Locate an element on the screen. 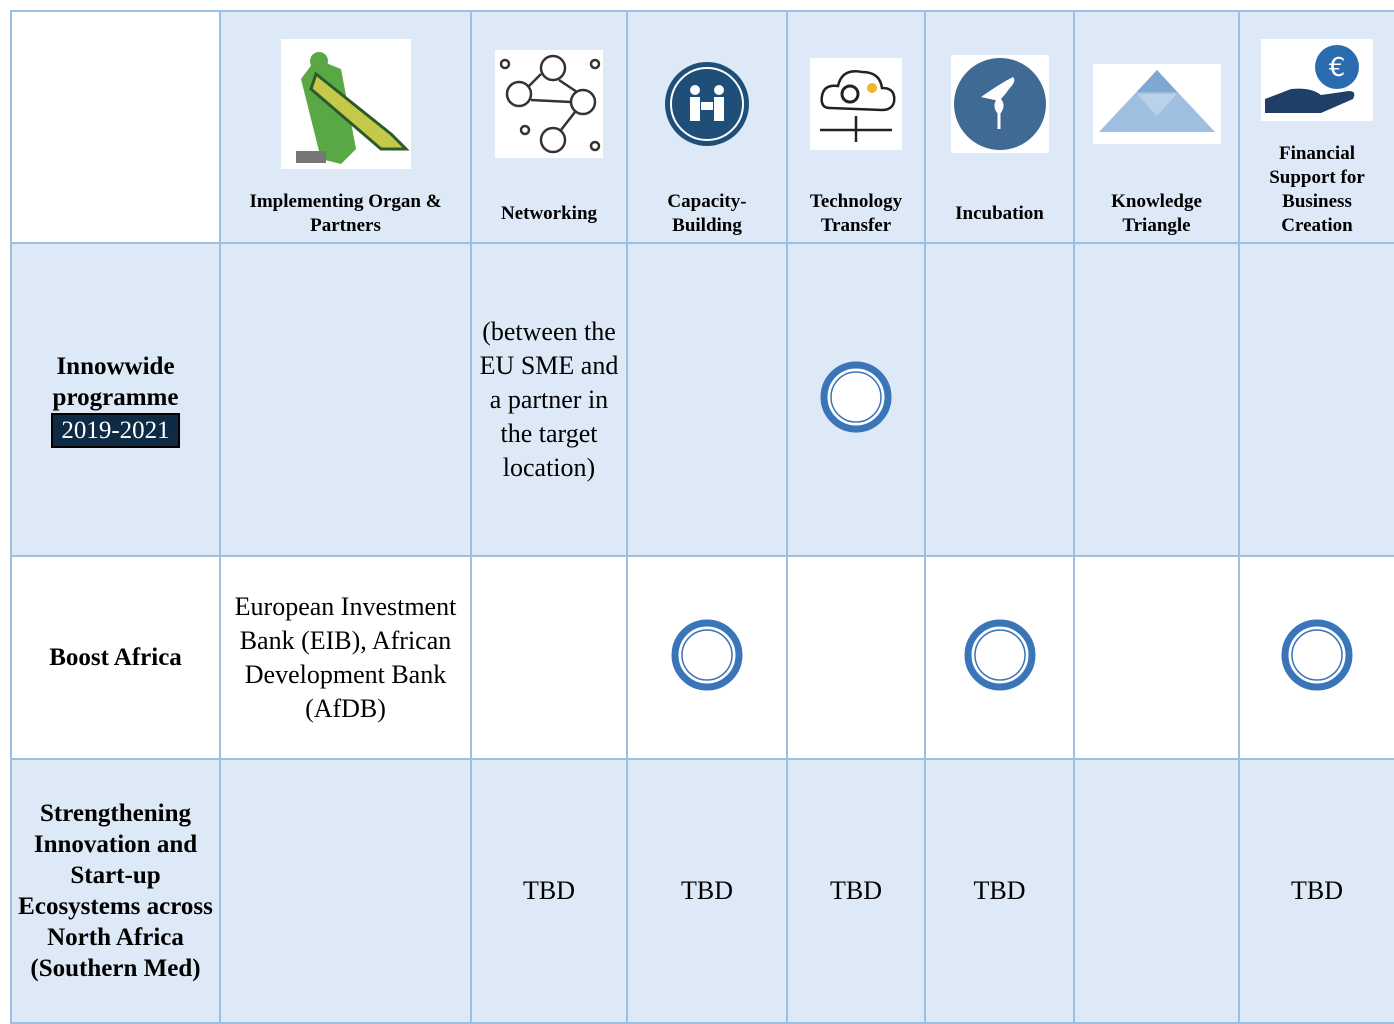  header-cell: Knowledge Triangle is located at coordinates (1156, 127).